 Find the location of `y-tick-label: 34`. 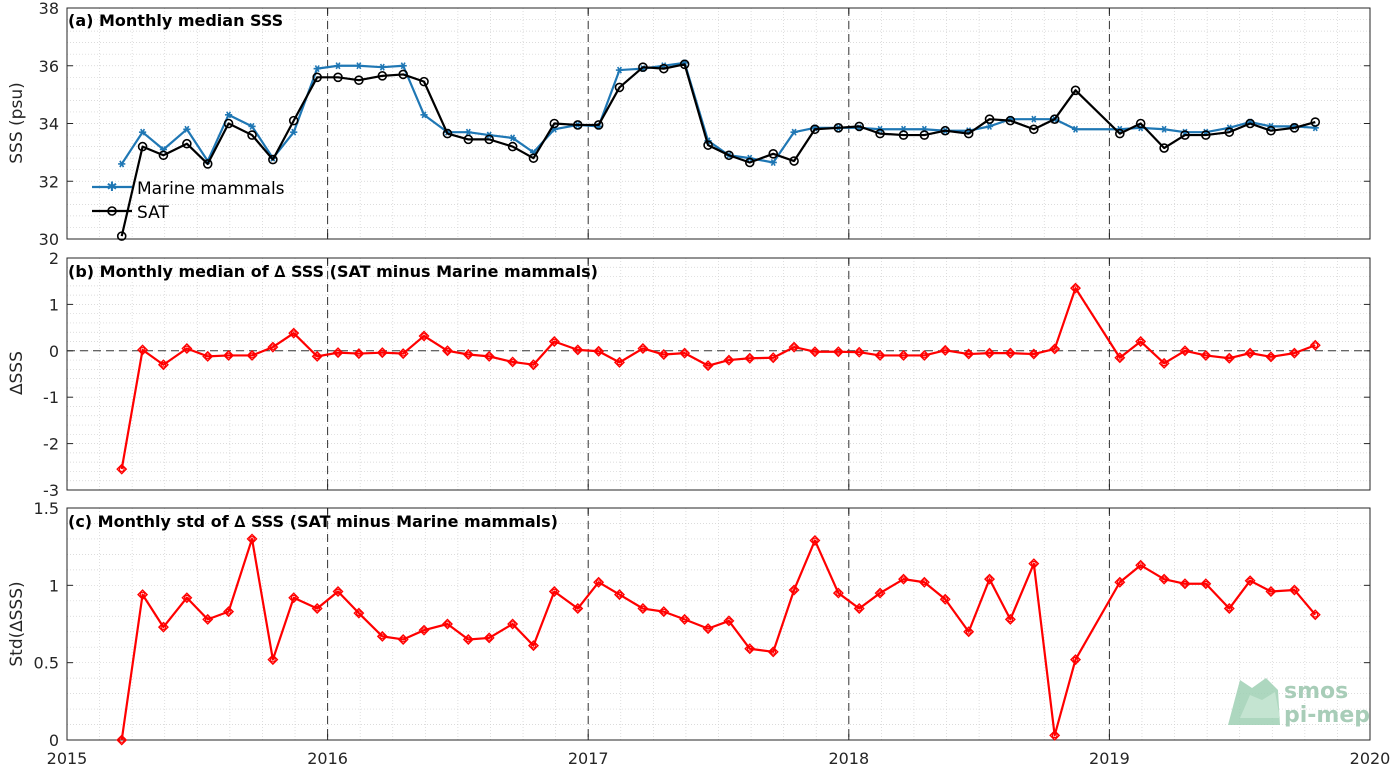

y-tick-label: 34 is located at coordinates (49, 124).